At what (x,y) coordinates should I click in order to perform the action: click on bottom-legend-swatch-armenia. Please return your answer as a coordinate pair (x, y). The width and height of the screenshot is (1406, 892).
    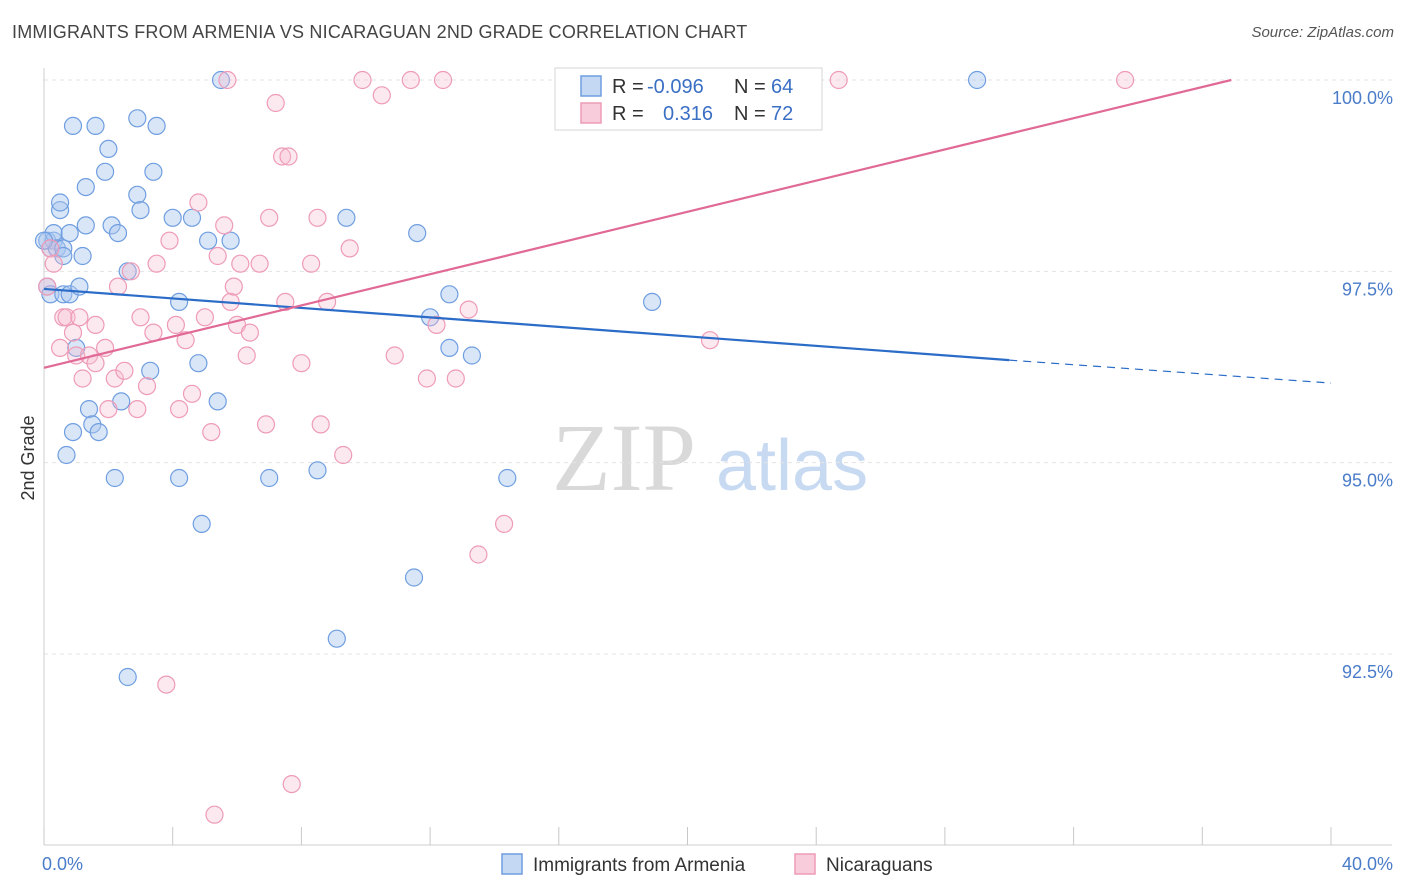
    Looking at the image, I should click on (512, 864).